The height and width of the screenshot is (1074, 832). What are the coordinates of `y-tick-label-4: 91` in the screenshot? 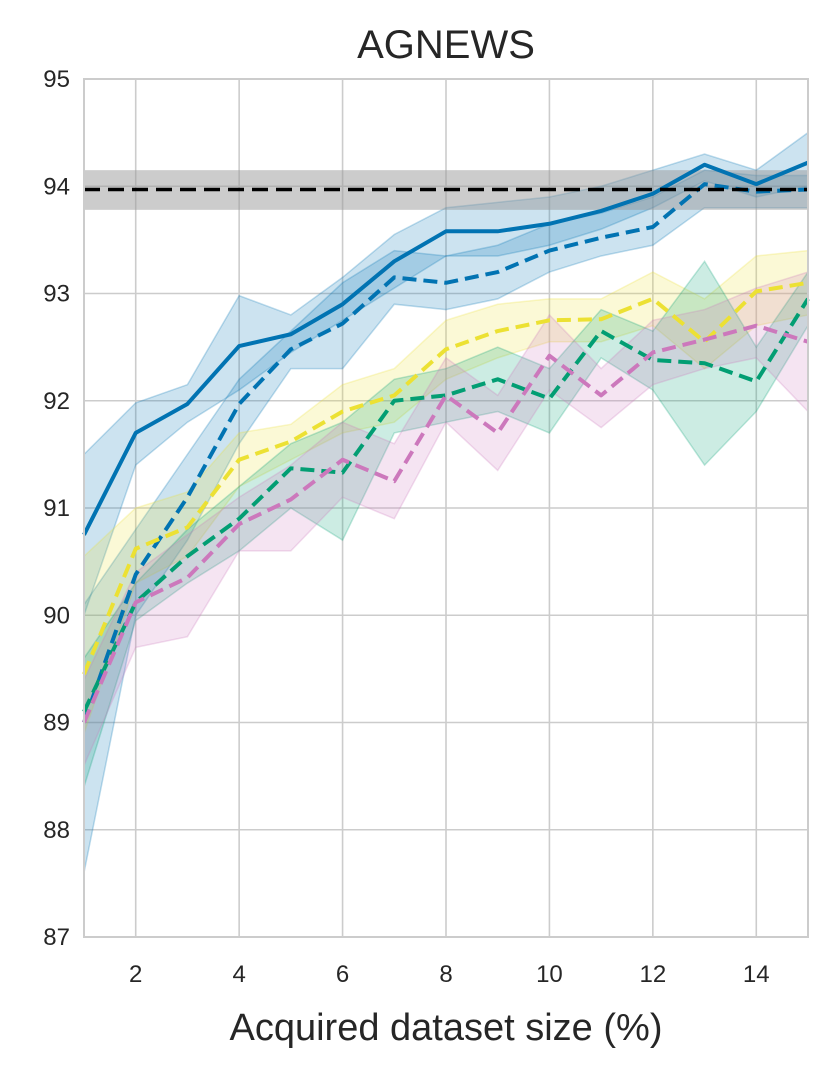 It's located at (56, 508).